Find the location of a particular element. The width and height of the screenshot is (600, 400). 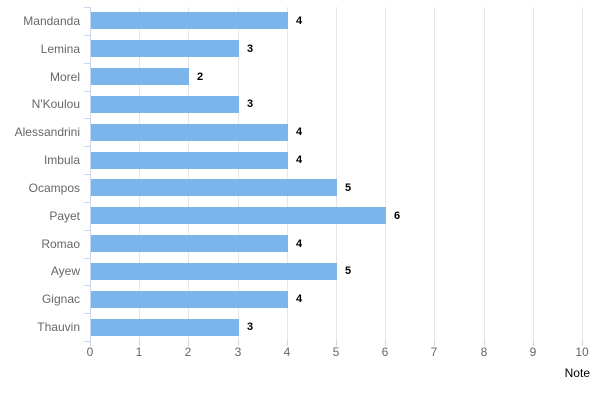

x-tick-label: 3 is located at coordinates (238, 352).